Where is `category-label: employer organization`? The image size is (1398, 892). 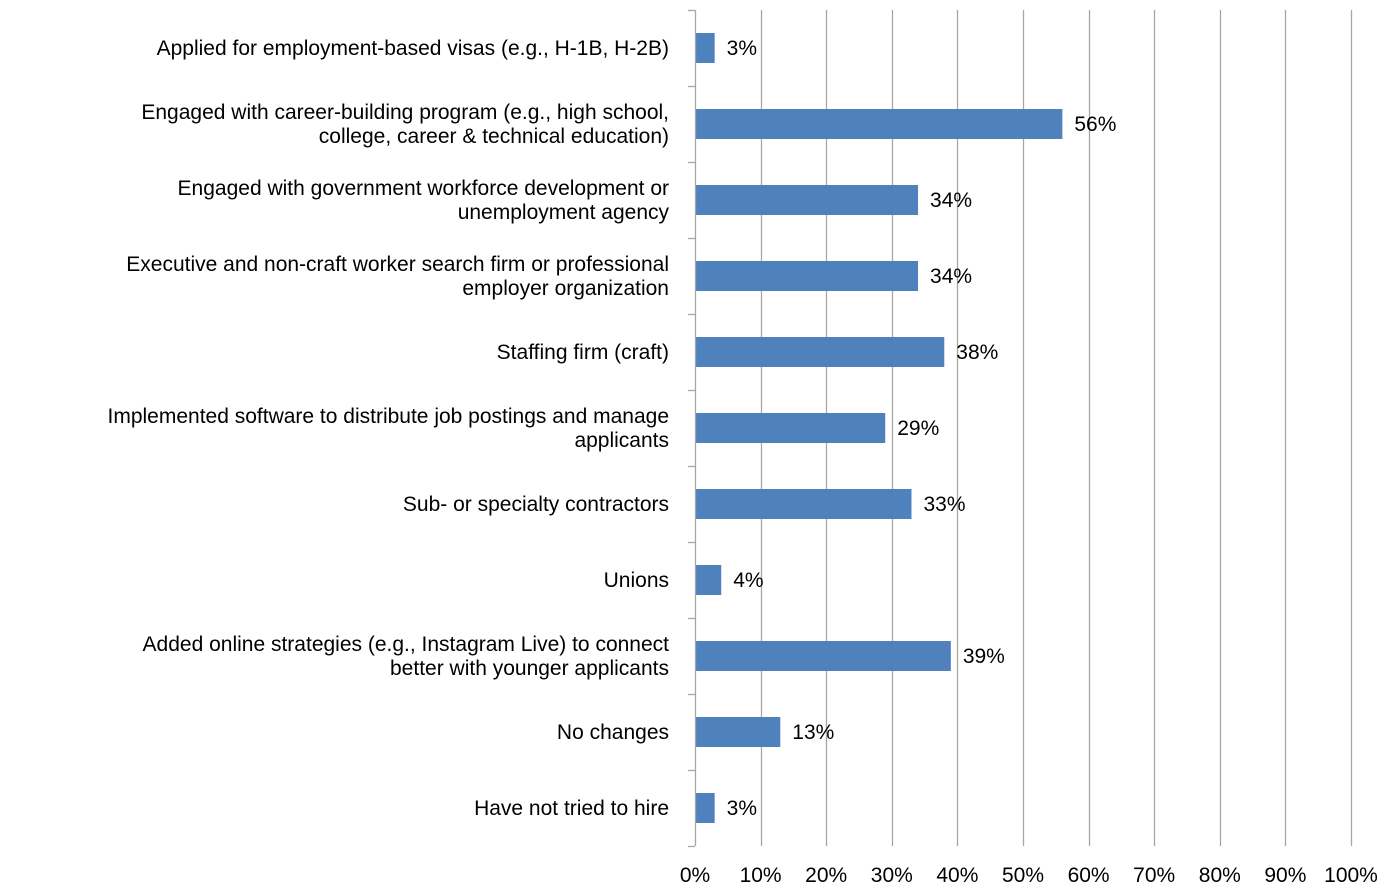 category-label: employer organization is located at coordinates (565, 288).